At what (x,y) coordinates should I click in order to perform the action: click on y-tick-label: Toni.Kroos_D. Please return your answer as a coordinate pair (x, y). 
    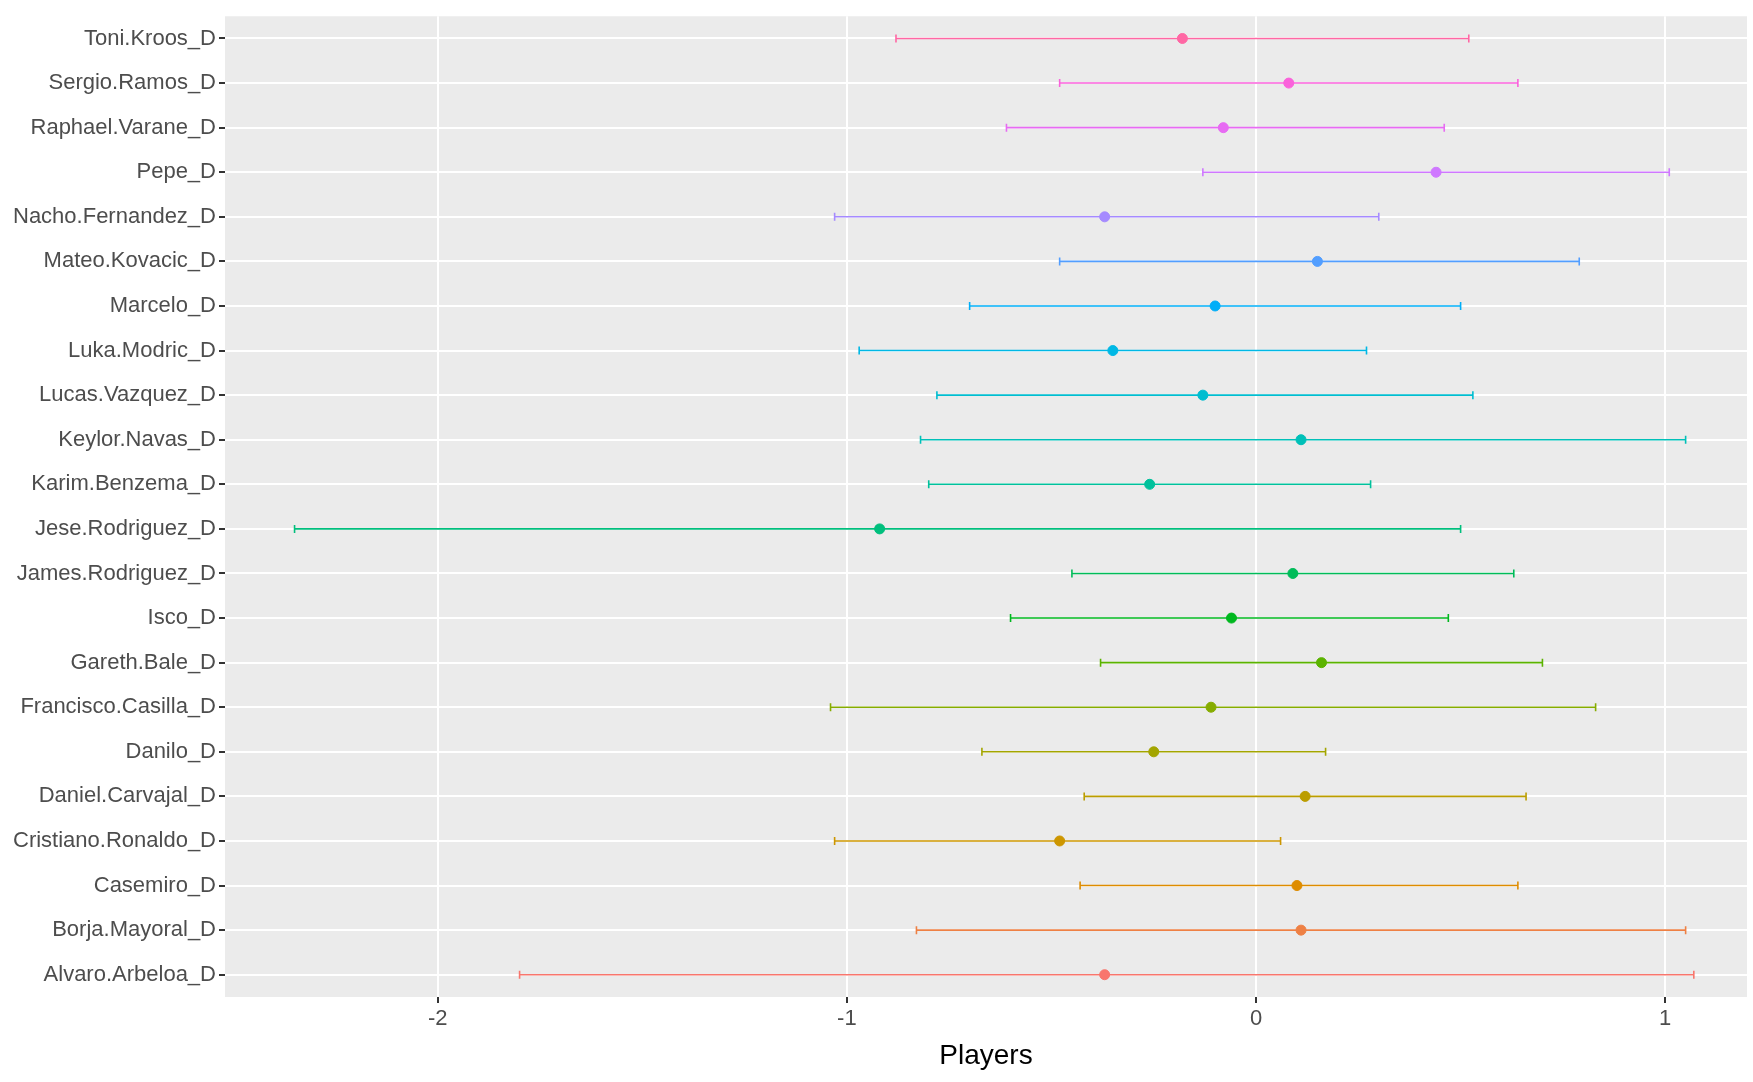
    Looking at the image, I should click on (150, 37).